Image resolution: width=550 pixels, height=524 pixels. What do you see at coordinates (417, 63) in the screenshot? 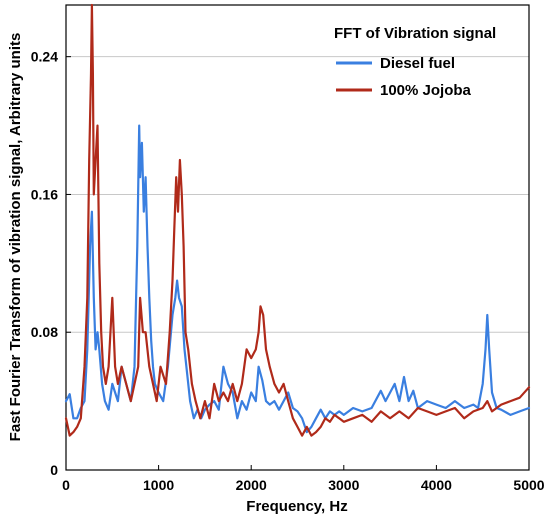
I see `legend-label-diesel: Diesel fuel` at bounding box center [417, 63].